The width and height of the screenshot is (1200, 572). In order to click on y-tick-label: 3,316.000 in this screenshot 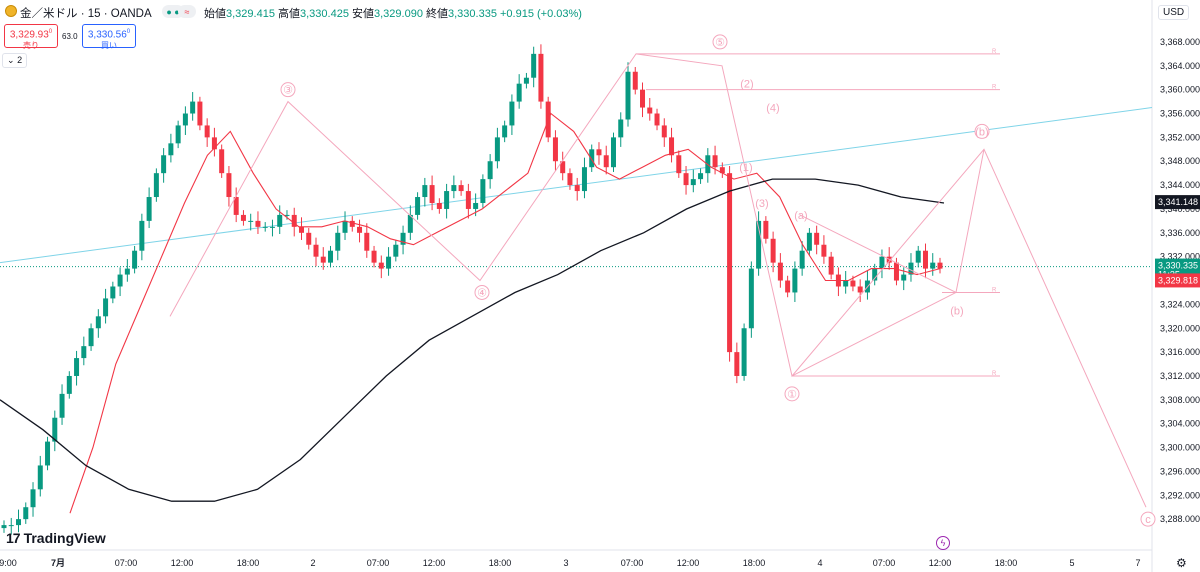, I will do `click(1180, 352)`.